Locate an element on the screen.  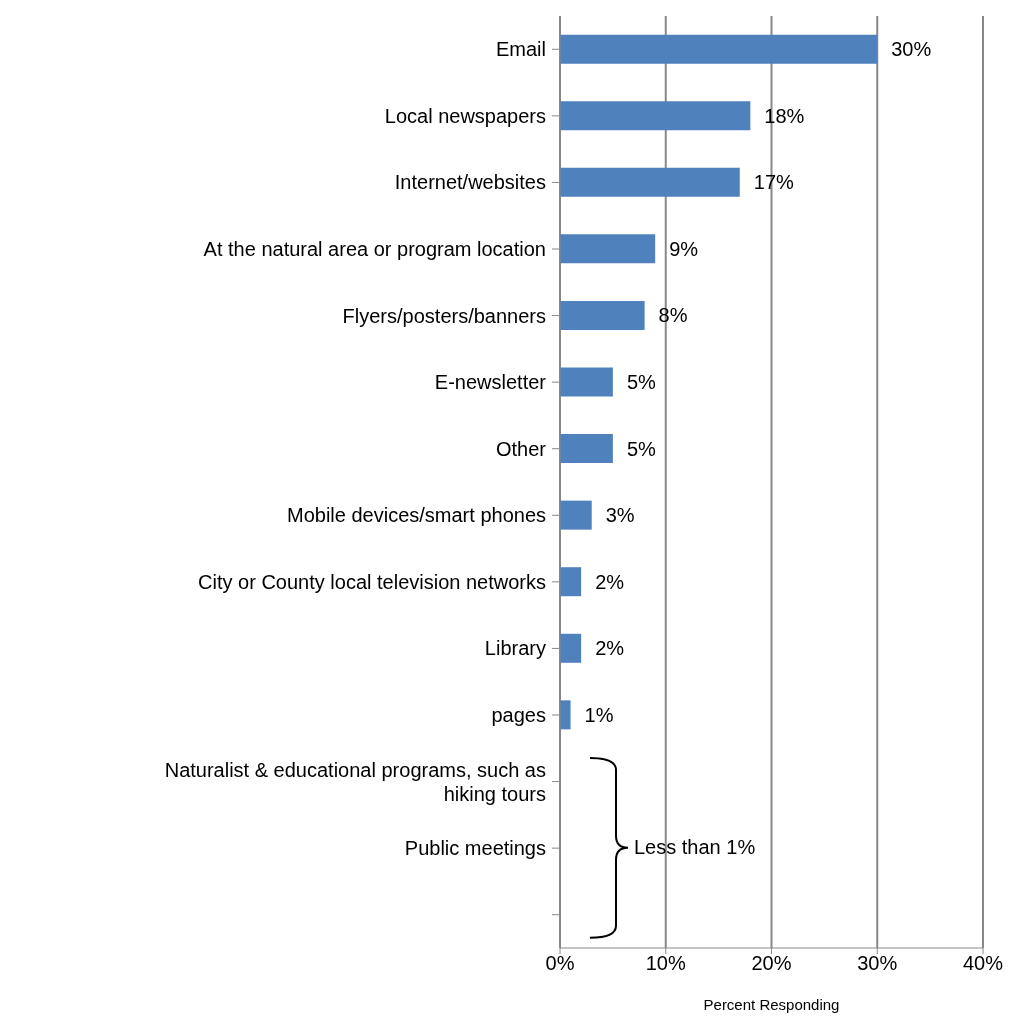
y-tick-label: pages is located at coordinates (518, 715).